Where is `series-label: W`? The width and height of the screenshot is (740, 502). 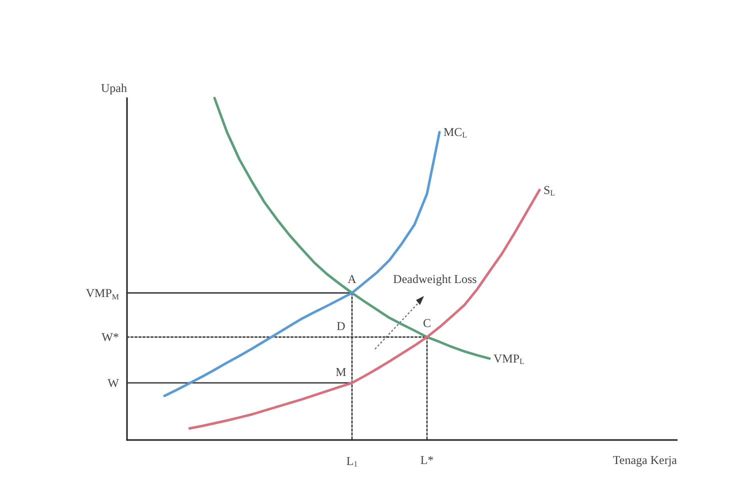
series-label: W is located at coordinates (114, 383).